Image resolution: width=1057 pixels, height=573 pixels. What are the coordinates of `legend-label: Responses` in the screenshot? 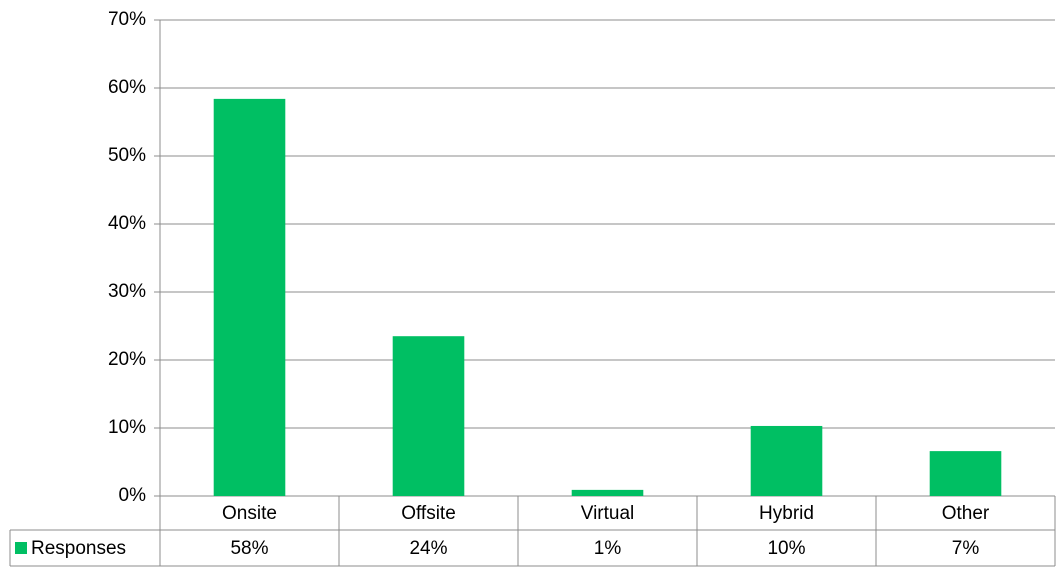 It's located at (78, 548).